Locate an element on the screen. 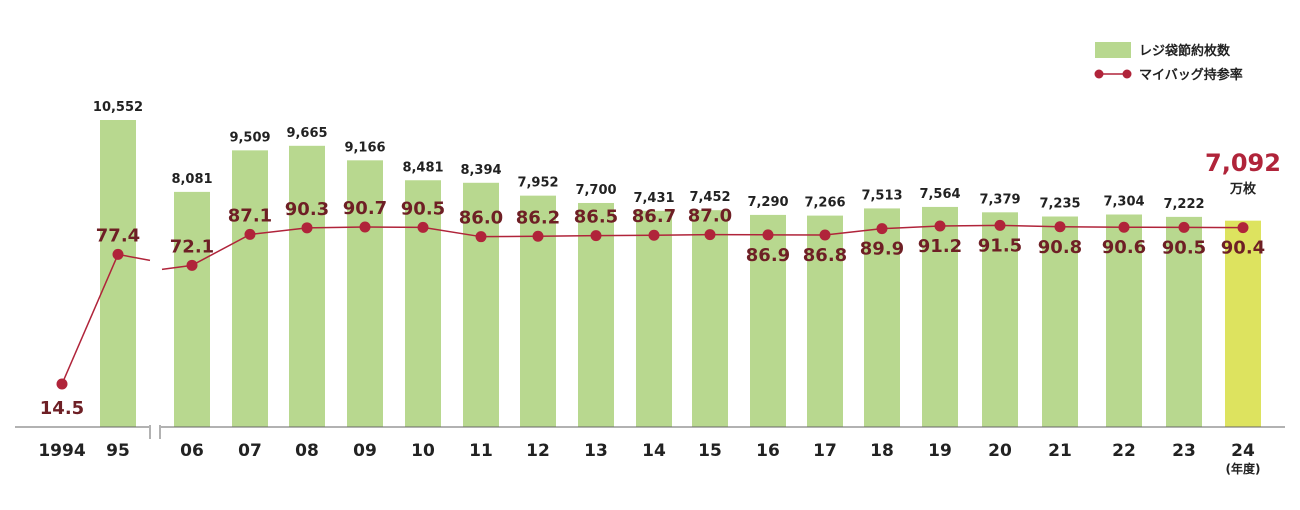 The width and height of the screenshot is (1300, 510). bar-value-label: 7,452 is located at coordinates (709, 197).